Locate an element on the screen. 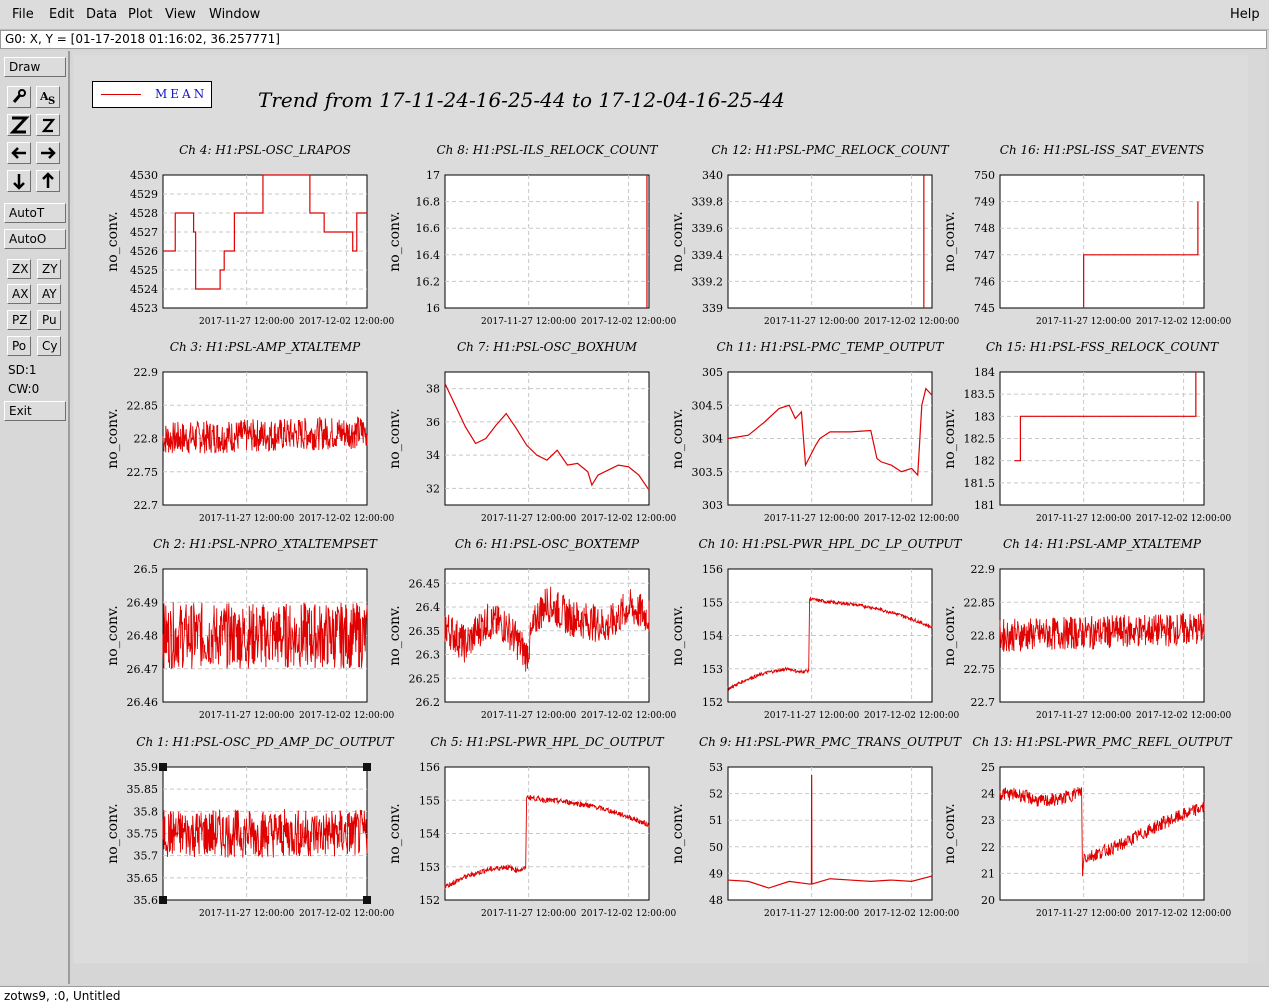 The width and height of the screenshot is (1269, 1007). status-bar: zotws9, :0, Untitled is located at coordinates (634, 996).